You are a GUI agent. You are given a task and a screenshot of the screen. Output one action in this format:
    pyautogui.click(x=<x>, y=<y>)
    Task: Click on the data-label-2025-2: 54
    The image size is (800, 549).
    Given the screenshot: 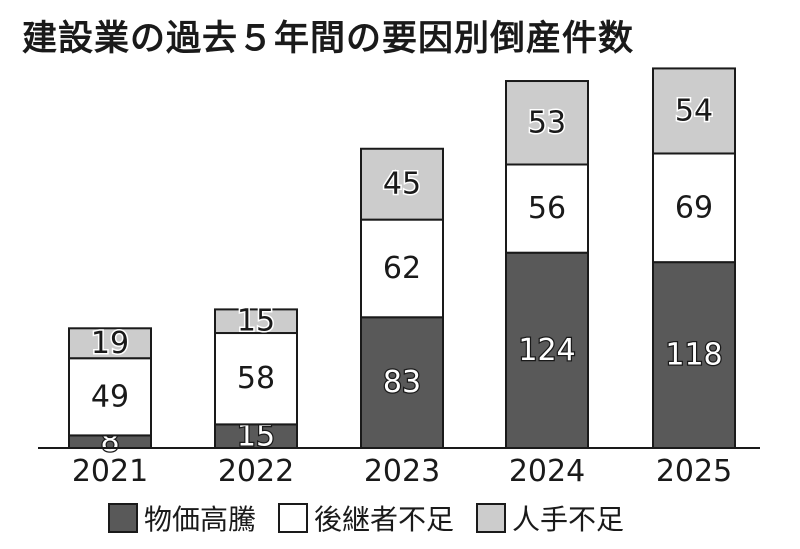 What is the action you would take?
    pyautogui.click(x=694, y=110)
    